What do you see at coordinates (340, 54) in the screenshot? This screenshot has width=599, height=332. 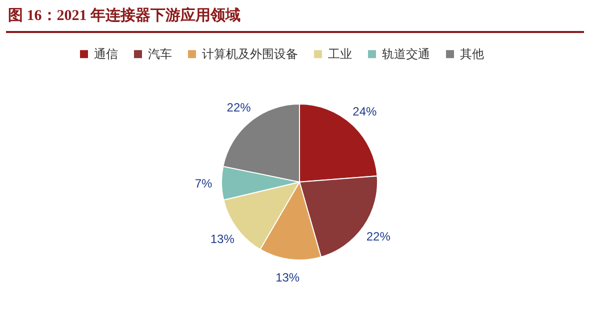 I see `legend-label: 工业` at bounding box center [340, 54].